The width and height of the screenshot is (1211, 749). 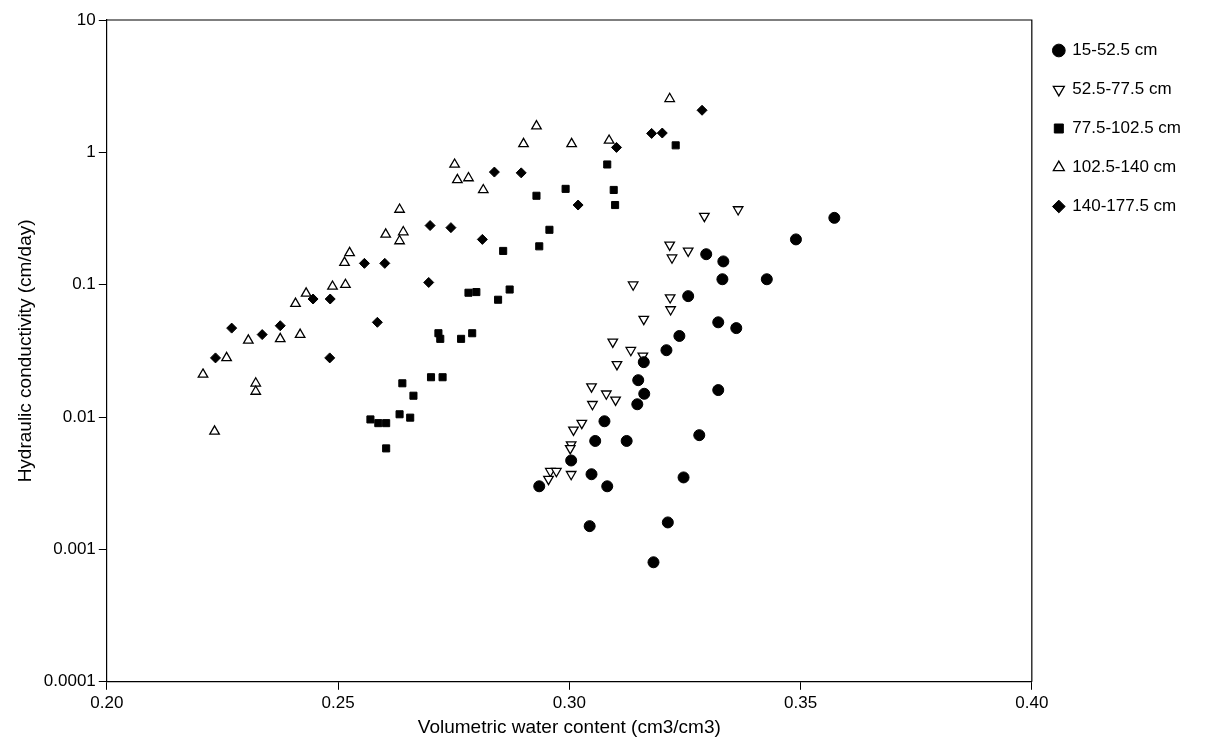 I want to click on legend-label: 52.5-77.5 cm, so click(x=1122, y=89).